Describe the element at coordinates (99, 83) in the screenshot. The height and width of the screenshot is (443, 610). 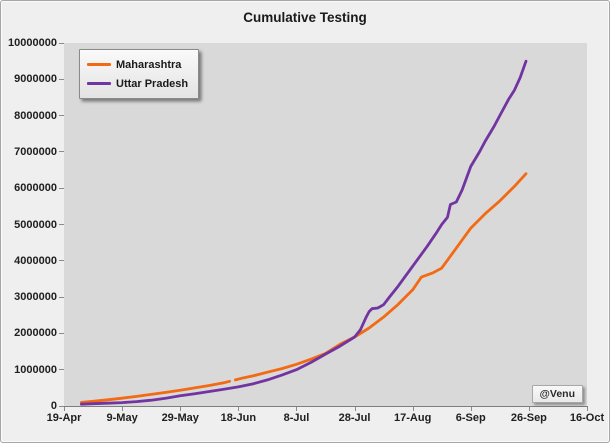
I see `legend-swatch-uttar-pradesh` at that location.